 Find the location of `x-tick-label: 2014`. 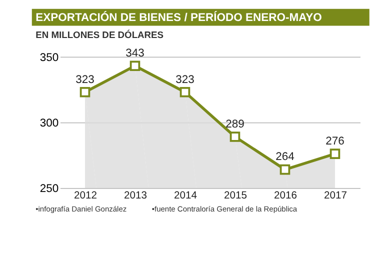

x-tick-label: 2014 is located at coordinates (186, 196).